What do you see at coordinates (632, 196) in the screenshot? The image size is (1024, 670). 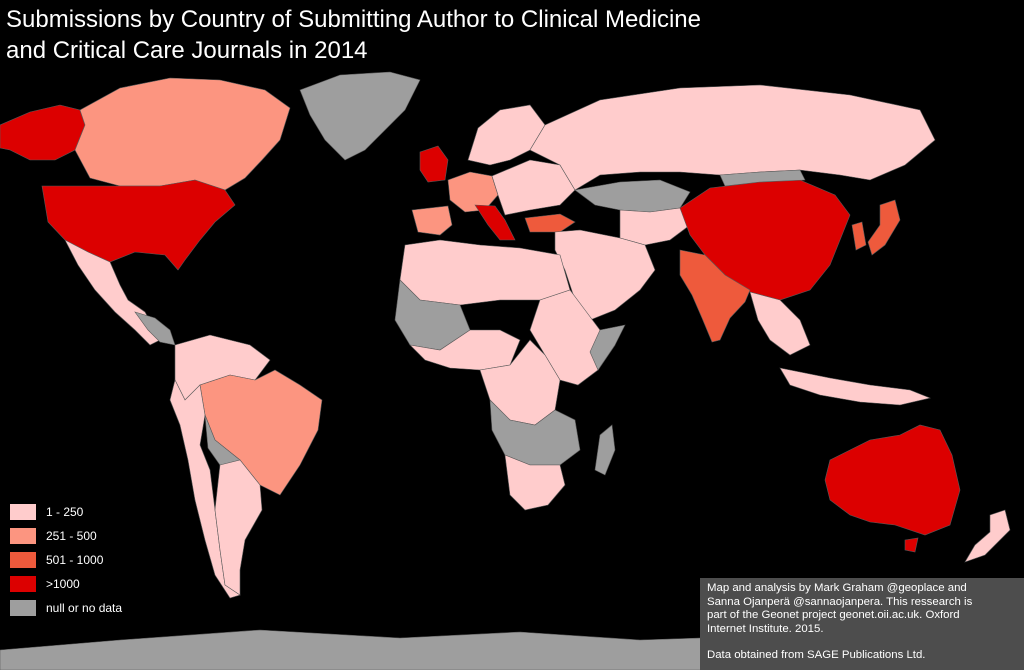 I see `region-central-asia-grey` at bounding box center [632, 196].